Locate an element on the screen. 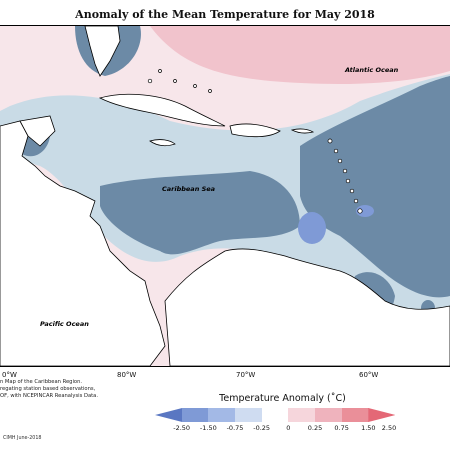 Image resolution: width=450 pixels, height=450 pixels. legend-tick-label: -0.75 is located at coordinates (235, 428).